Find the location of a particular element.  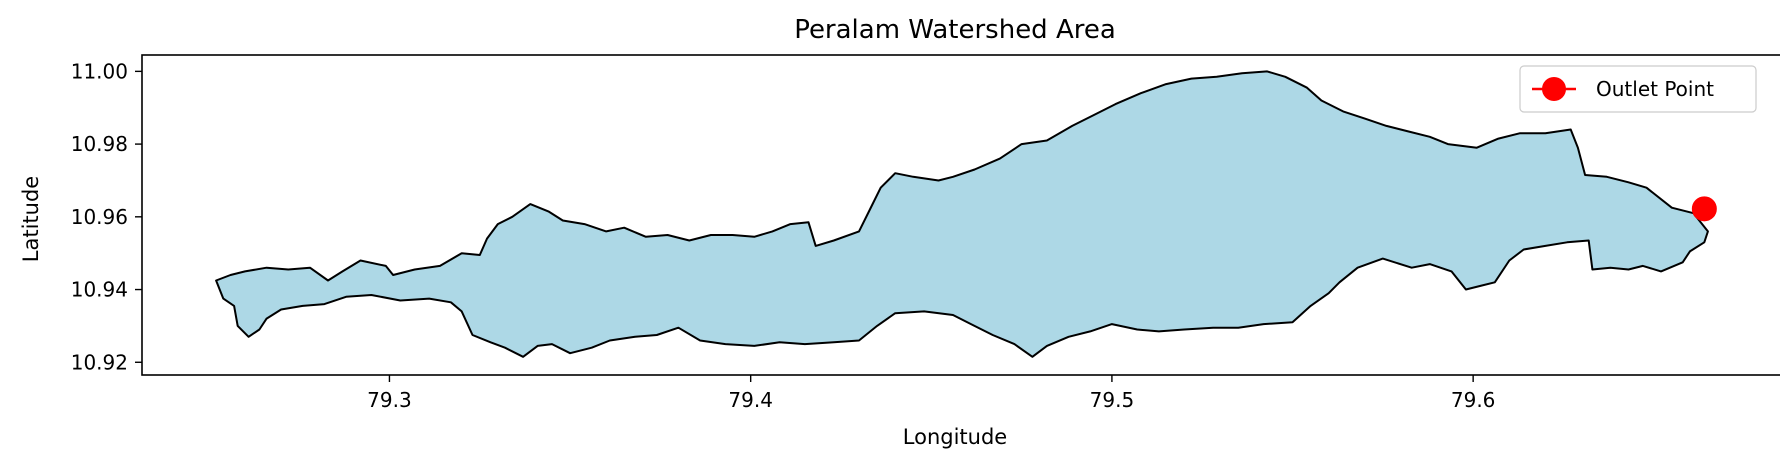

chart-title: Peralam Watershed Area is located at coordinates (955, 30).